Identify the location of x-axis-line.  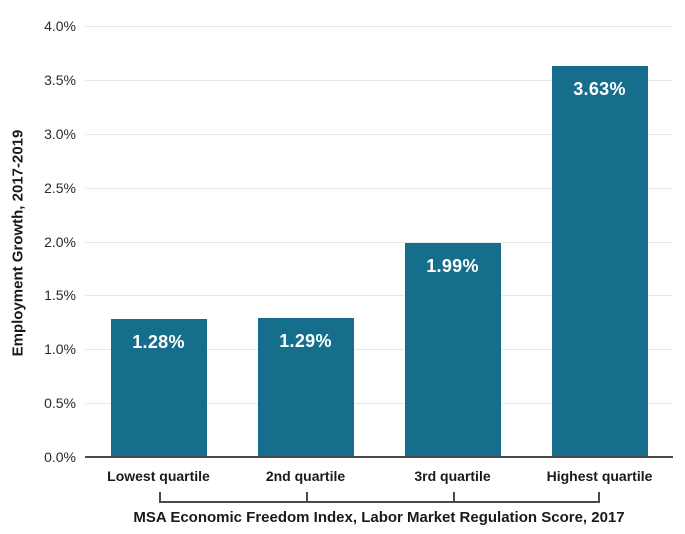
(379, 457).